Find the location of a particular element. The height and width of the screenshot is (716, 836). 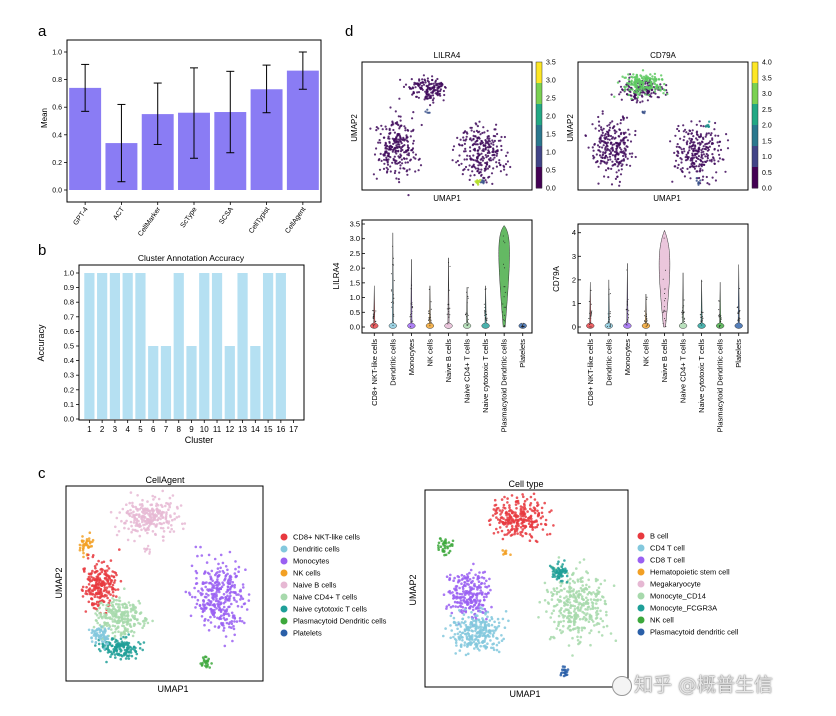

panel-c1-legend-marker is located at coordinates (284, 537).